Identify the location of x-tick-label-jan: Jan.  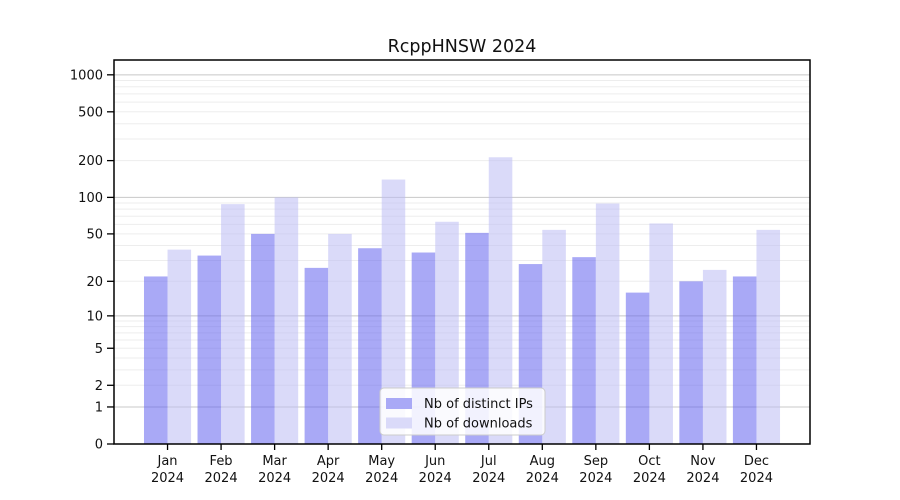
(167, 461).